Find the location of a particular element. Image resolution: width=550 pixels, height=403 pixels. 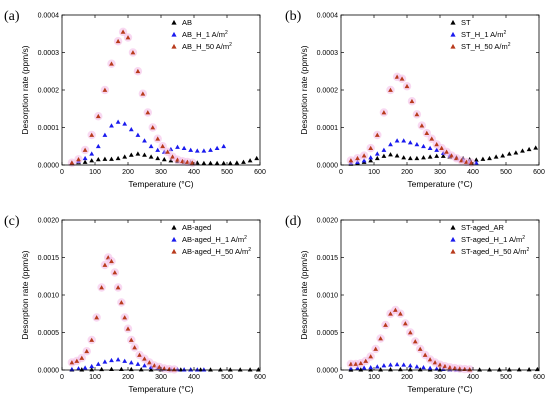

legend-entry: AB is located at coordinates (187, 22).